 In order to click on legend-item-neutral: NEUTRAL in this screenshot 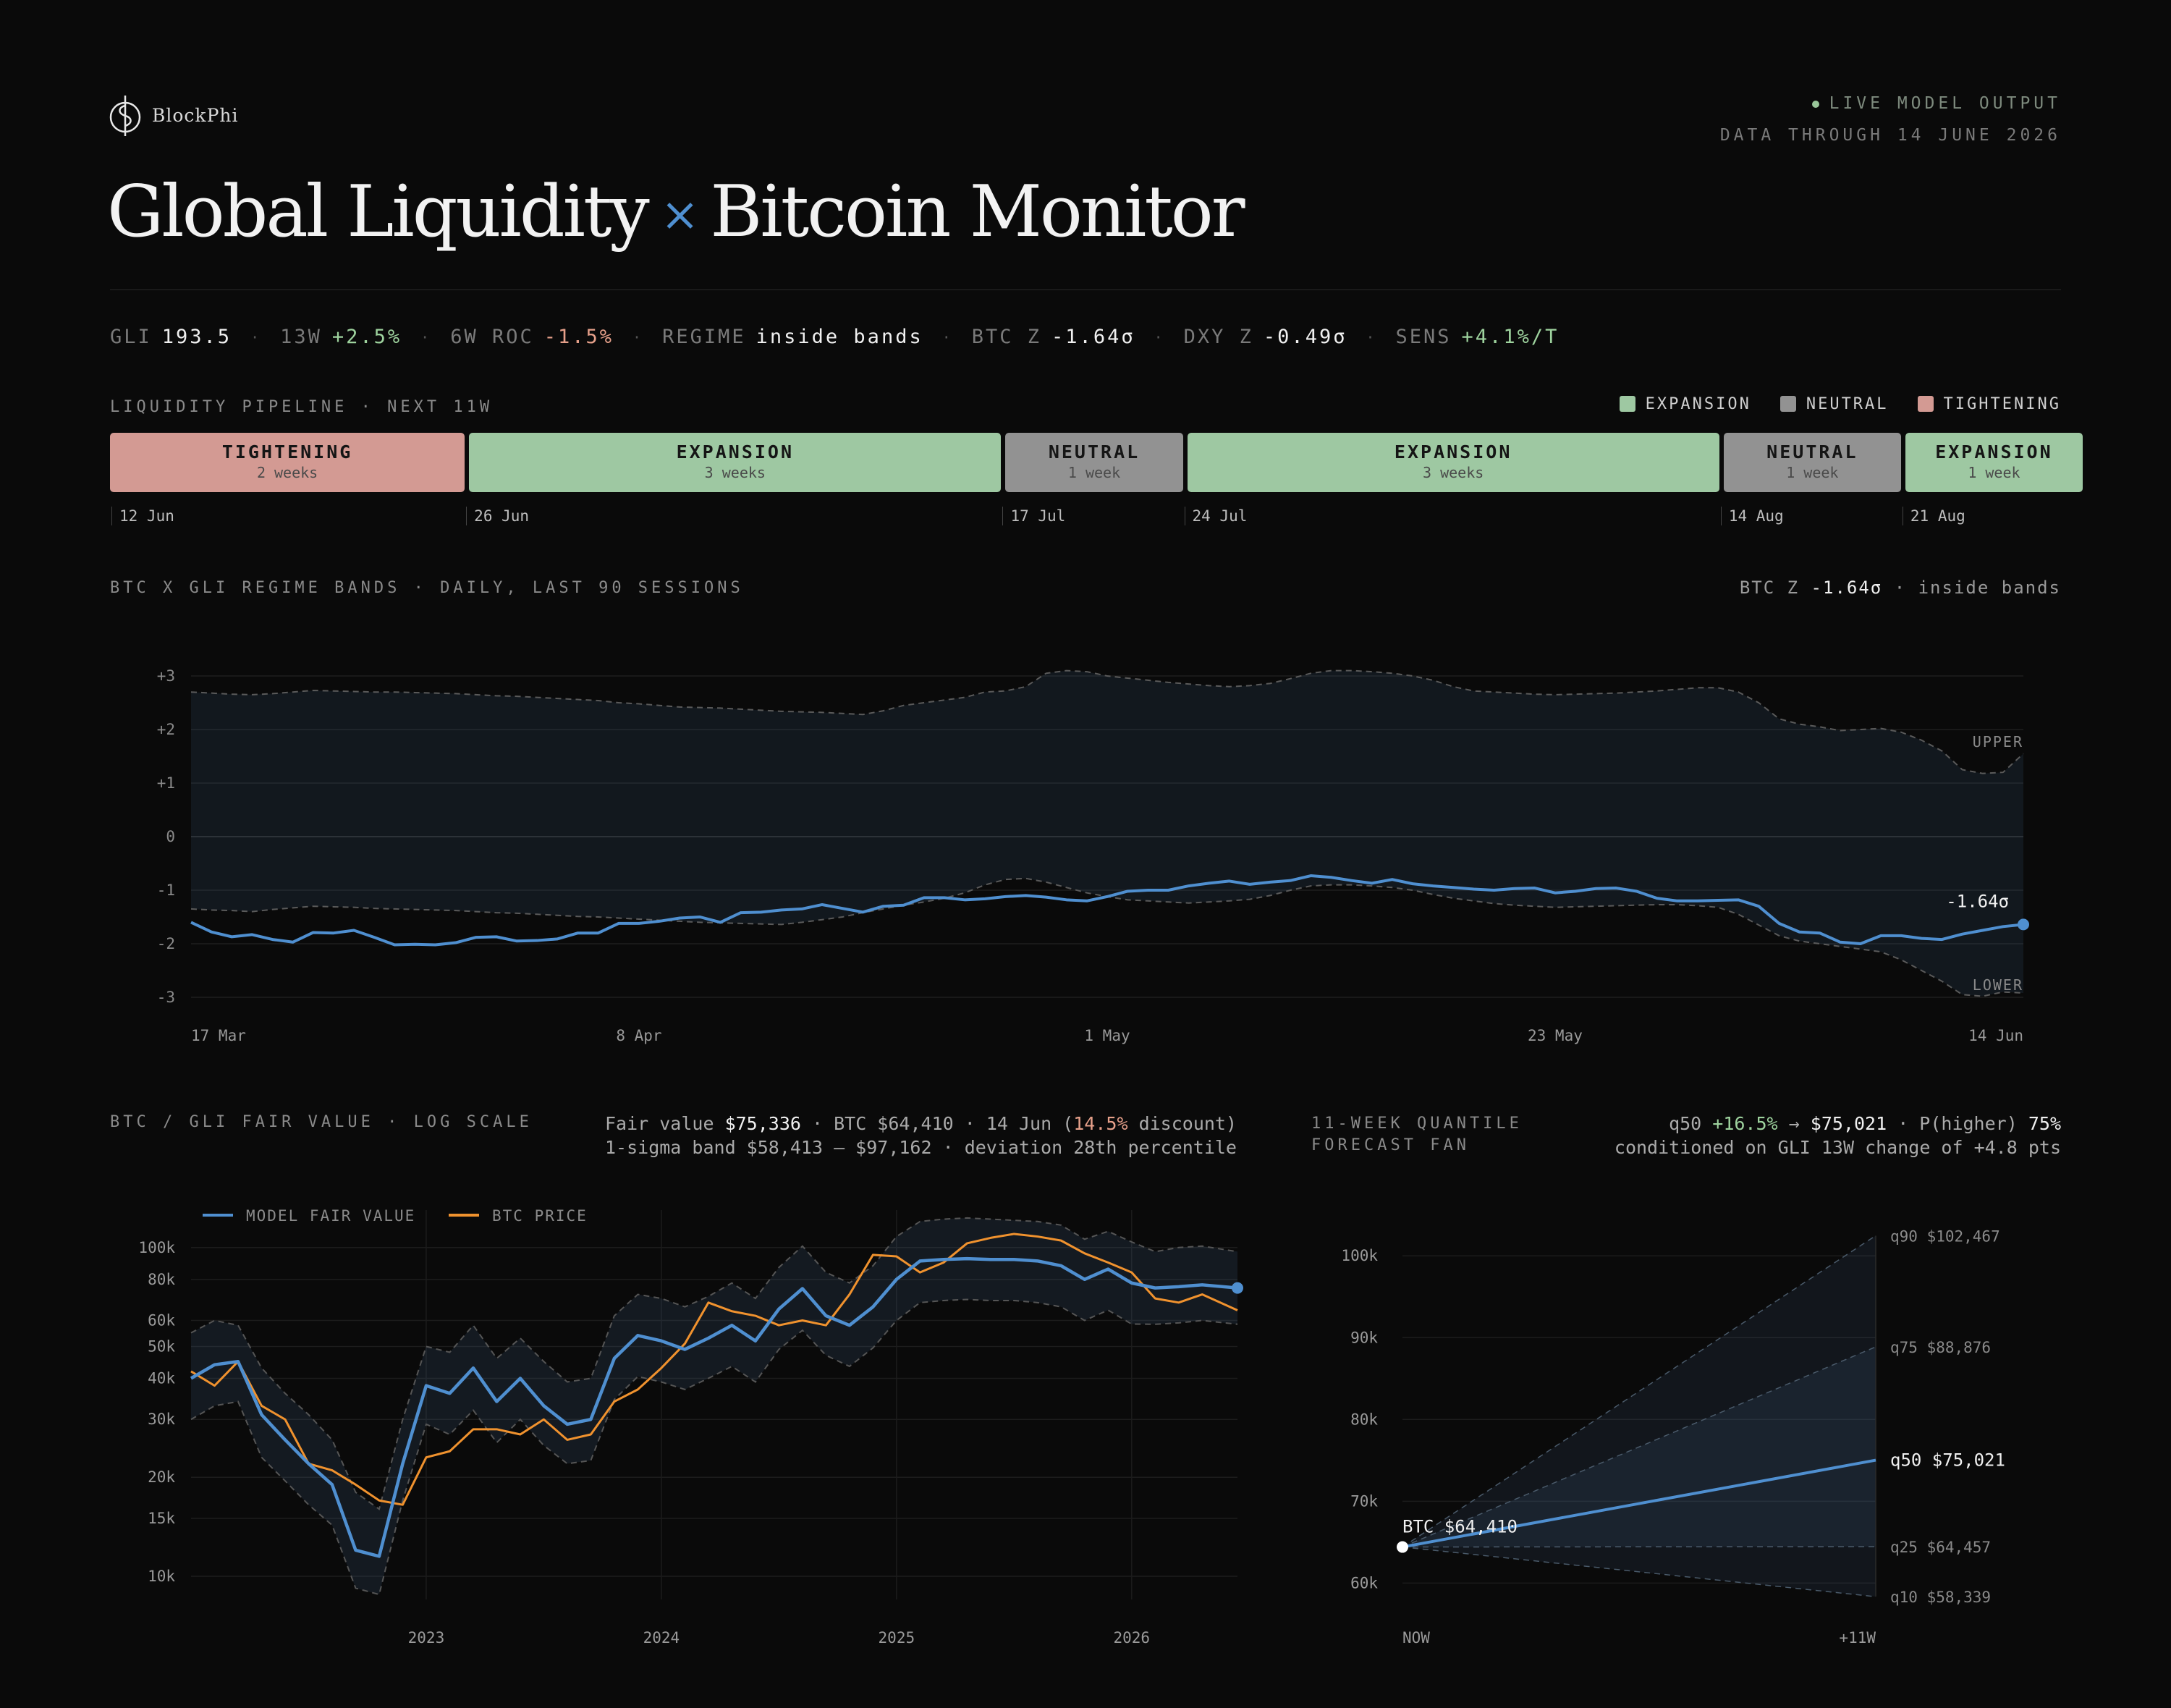, I will do `click(1834, 404)`.